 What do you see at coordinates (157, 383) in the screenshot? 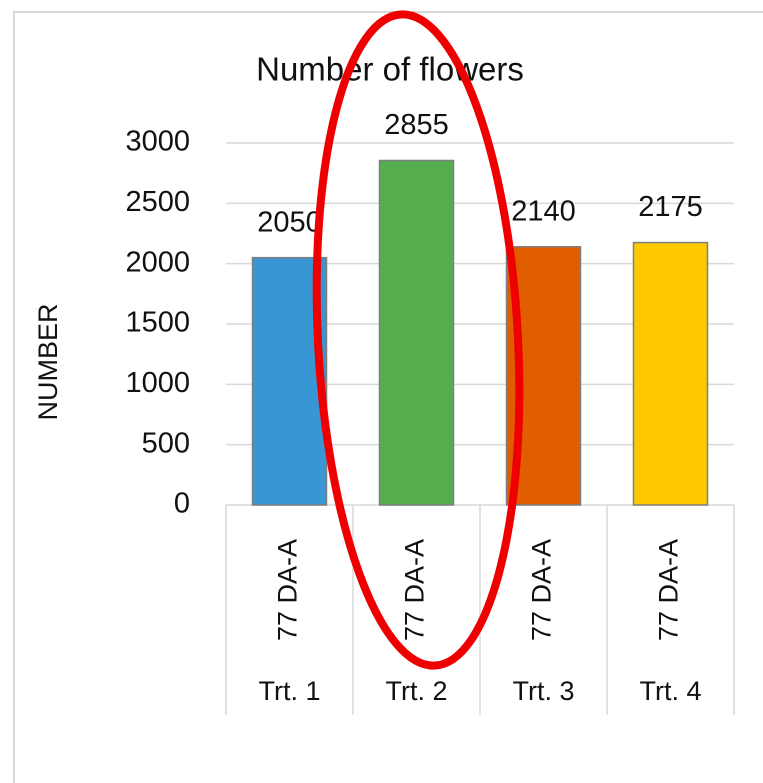
I see `y-tick-label: 1000` at bounding box center [157, 383].